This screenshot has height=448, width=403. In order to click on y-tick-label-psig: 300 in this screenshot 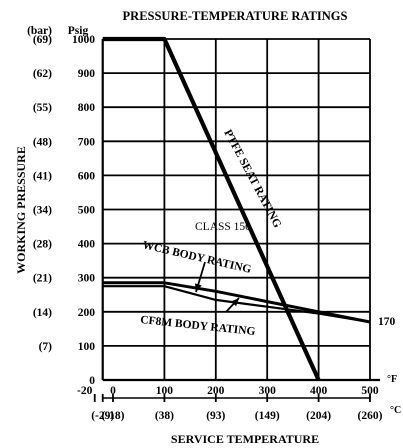, I will do `click(87, 279)`.